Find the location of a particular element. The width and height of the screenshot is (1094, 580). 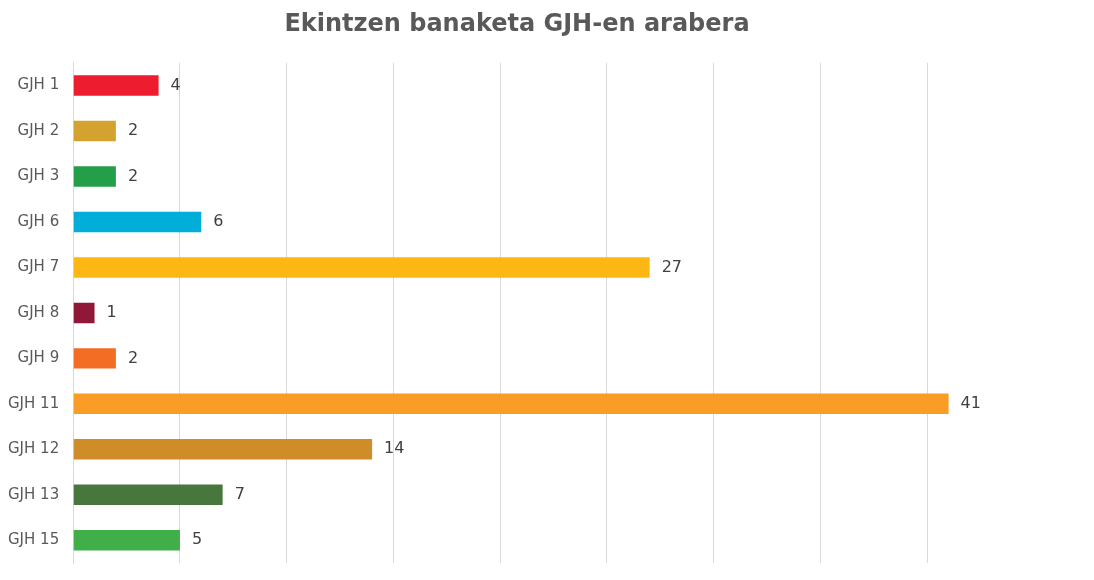

data-label: 6 is located at coordinates (218, 221).